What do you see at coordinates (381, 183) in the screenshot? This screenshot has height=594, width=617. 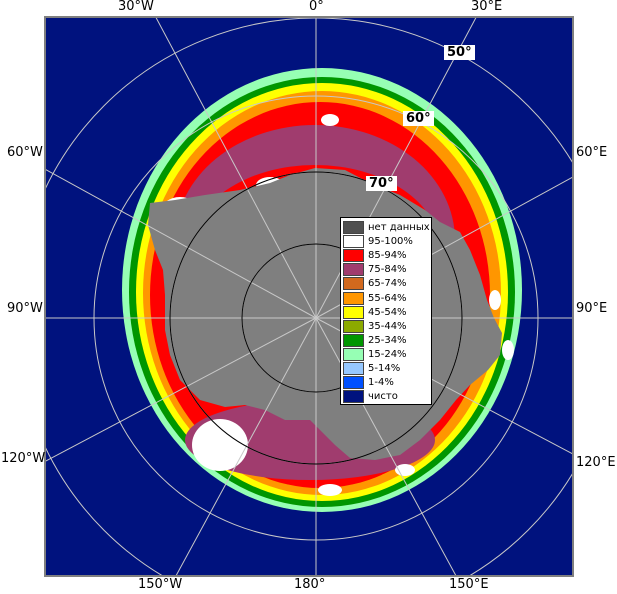 I see `lat-label-70: 70°` at bounding box center [381, 183].